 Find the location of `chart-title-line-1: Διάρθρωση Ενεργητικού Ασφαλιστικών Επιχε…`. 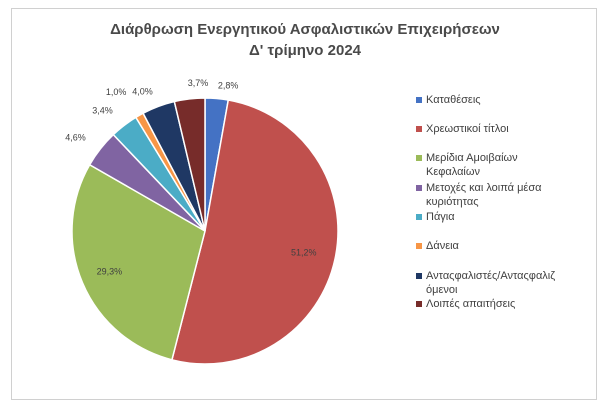

chart-title-line-1: Διάρθρωση Ενεργητικού Ασφαλιστικών Επιχε… is located at coordinates (305, 29).